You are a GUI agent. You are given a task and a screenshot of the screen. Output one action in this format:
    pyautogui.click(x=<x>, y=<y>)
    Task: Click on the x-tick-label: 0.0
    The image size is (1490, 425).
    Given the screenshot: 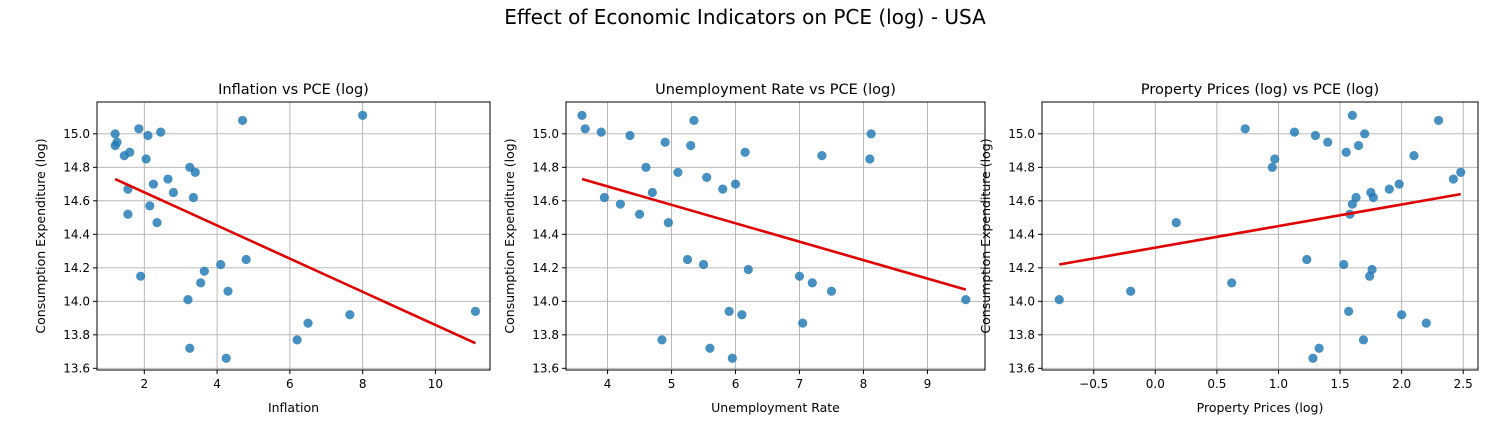 What is the action you would take?
    pyautogui.click(x=1155, y=384)
    